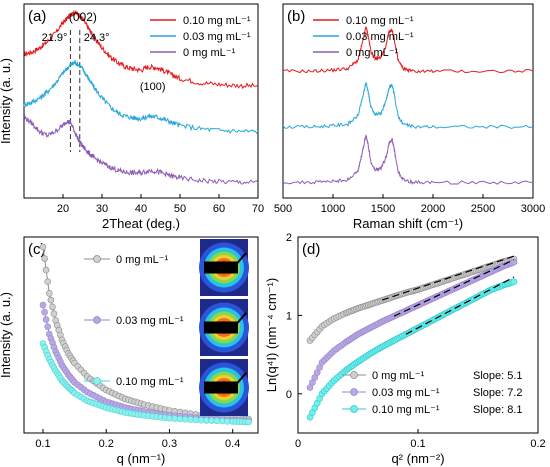  Describe the element at coordinates (483, 209) in the screenshot. I see `x-tick-label: 2500` at that location.